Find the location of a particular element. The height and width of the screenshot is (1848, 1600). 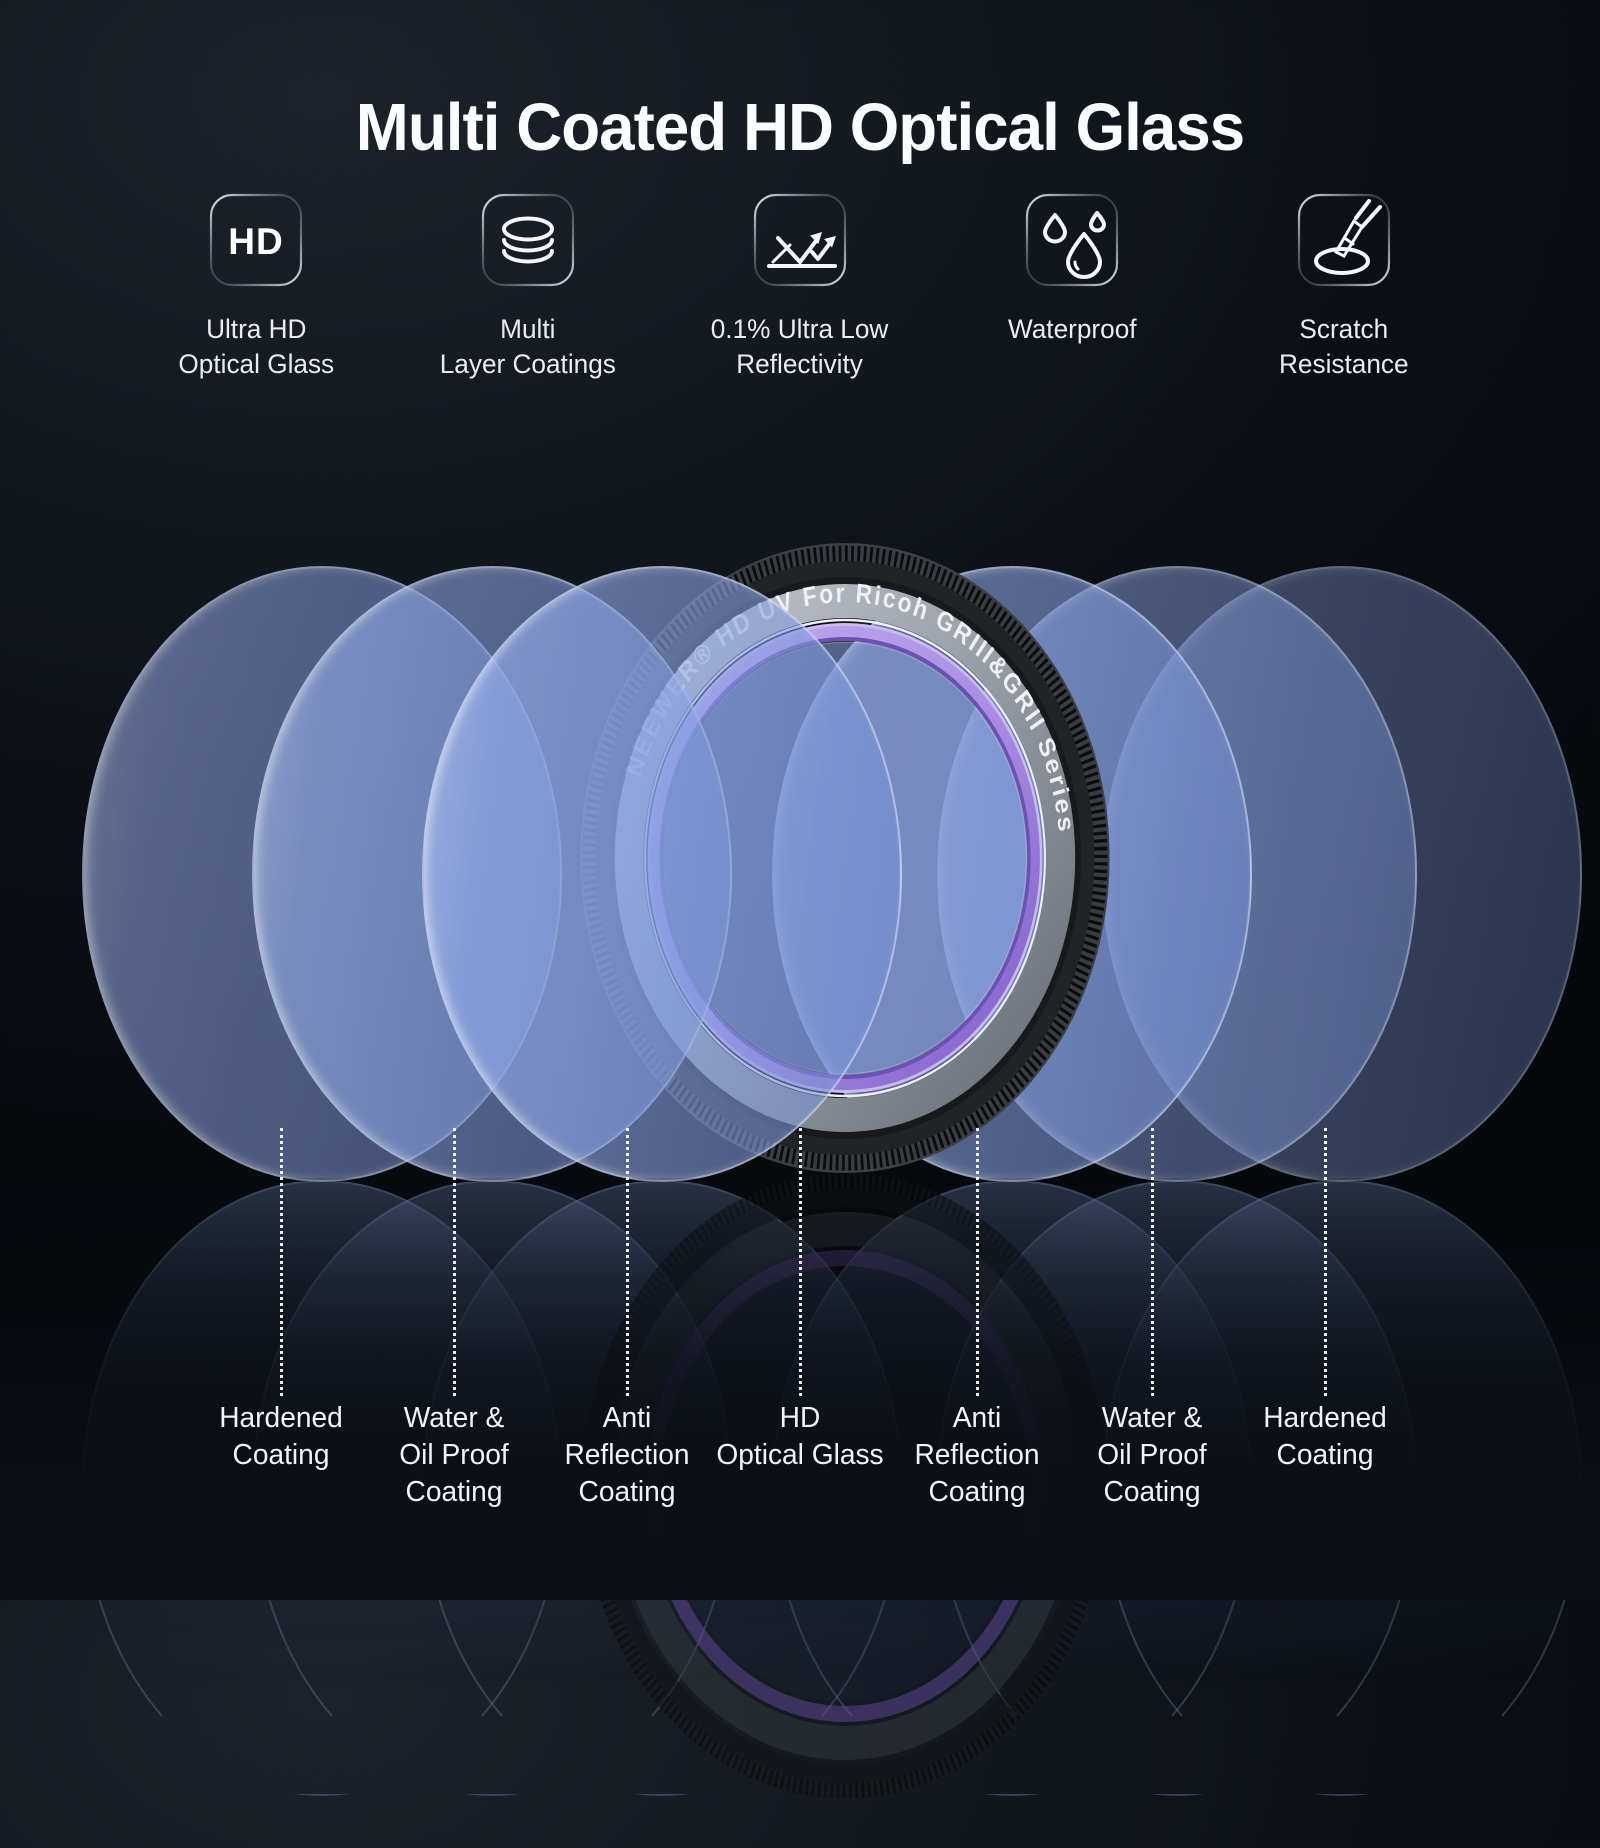

glass-layer-antireflection-left is located at coordinates (662, 874).